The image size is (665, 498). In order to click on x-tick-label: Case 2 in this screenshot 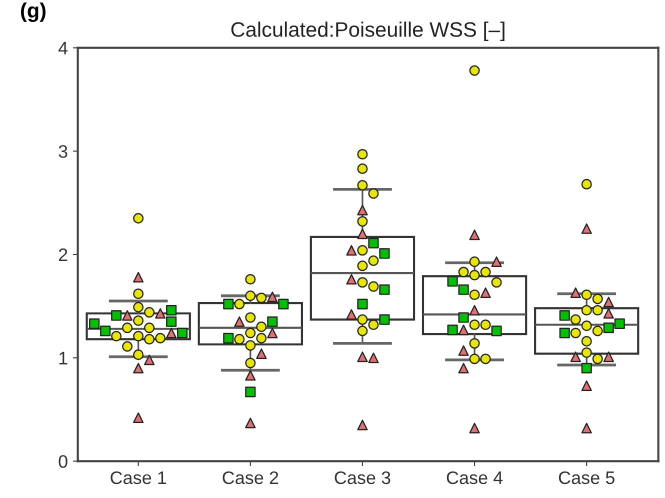, I will do `click(250, 477)`.